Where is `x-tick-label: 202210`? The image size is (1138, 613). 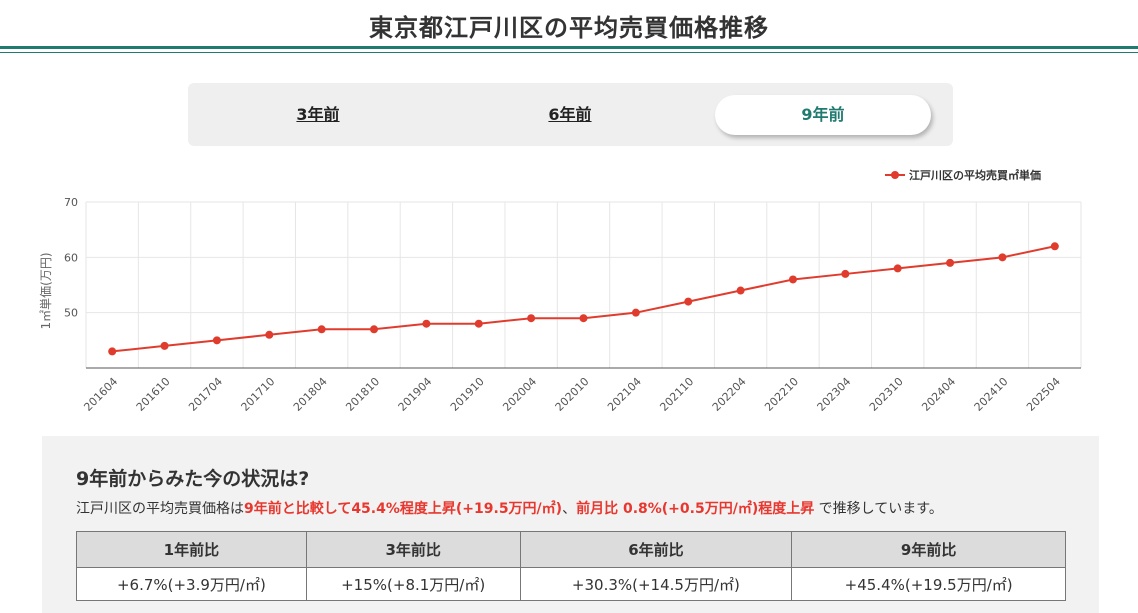 x-tick-label: 202210 is located at coordinates (781, 394).